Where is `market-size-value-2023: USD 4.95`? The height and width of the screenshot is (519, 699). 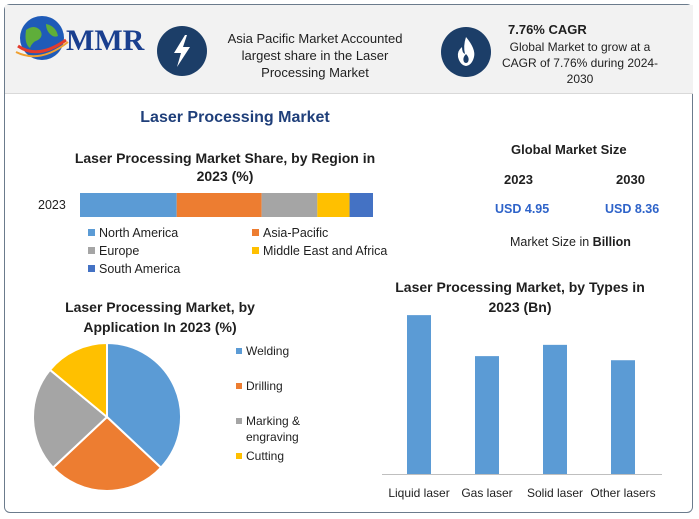
market-size-value-2023: USD 4.95 is located at coordinates (522, 209).